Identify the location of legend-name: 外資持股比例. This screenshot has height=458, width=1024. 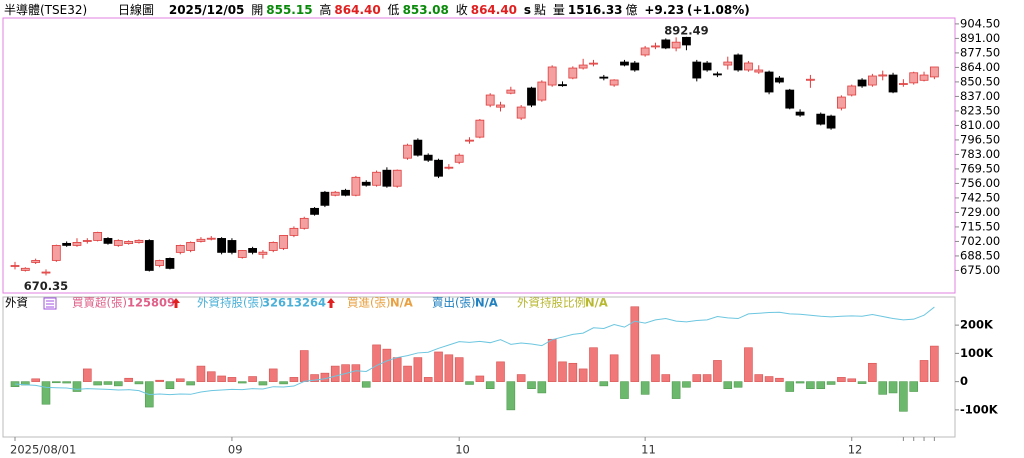
(551, 303).